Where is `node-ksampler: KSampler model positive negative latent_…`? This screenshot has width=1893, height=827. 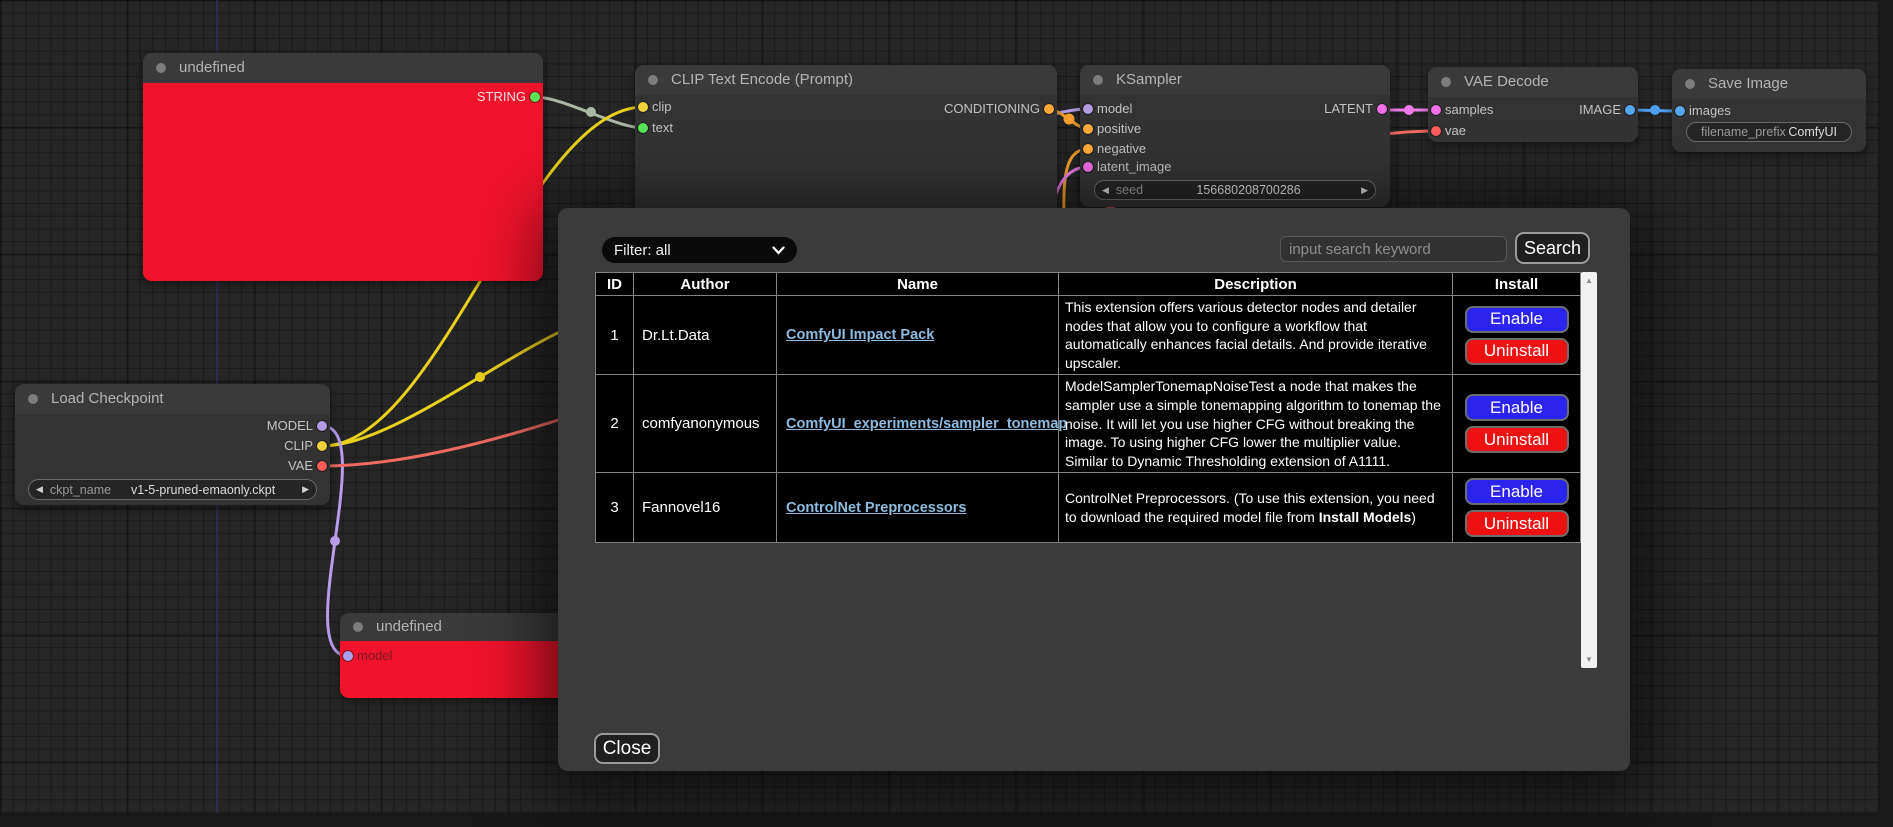
node-ksampler: KSampler model positive negative latent_… is located at coordinates (1235, 136).